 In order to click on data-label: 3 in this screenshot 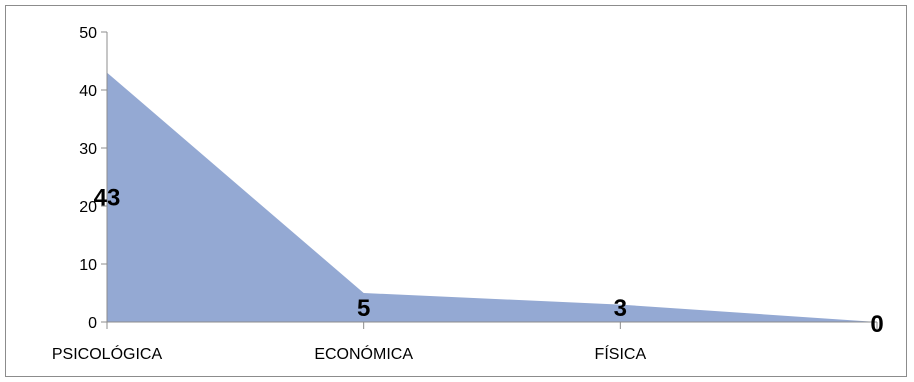, I will do `click(620, 308)`.